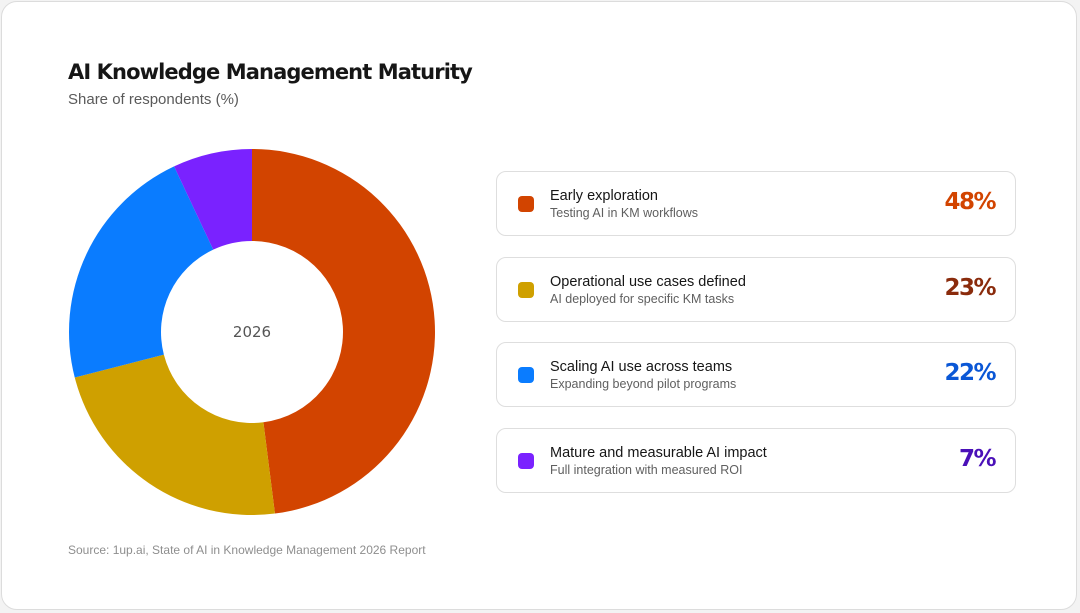 This screenshot has width=1080, height=613. Describe the element at coordinates (648, 281) in the screenshot. I see `legend-item-label: Operational use cases defined` at that location.